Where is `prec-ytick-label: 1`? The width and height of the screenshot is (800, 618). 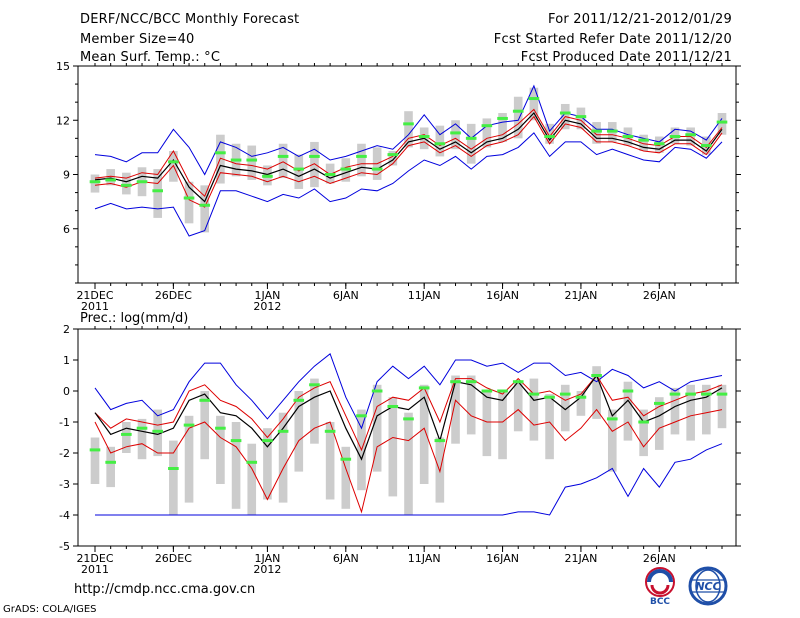 prec-ytick-label: 1 is located at coordinates (66, 360).